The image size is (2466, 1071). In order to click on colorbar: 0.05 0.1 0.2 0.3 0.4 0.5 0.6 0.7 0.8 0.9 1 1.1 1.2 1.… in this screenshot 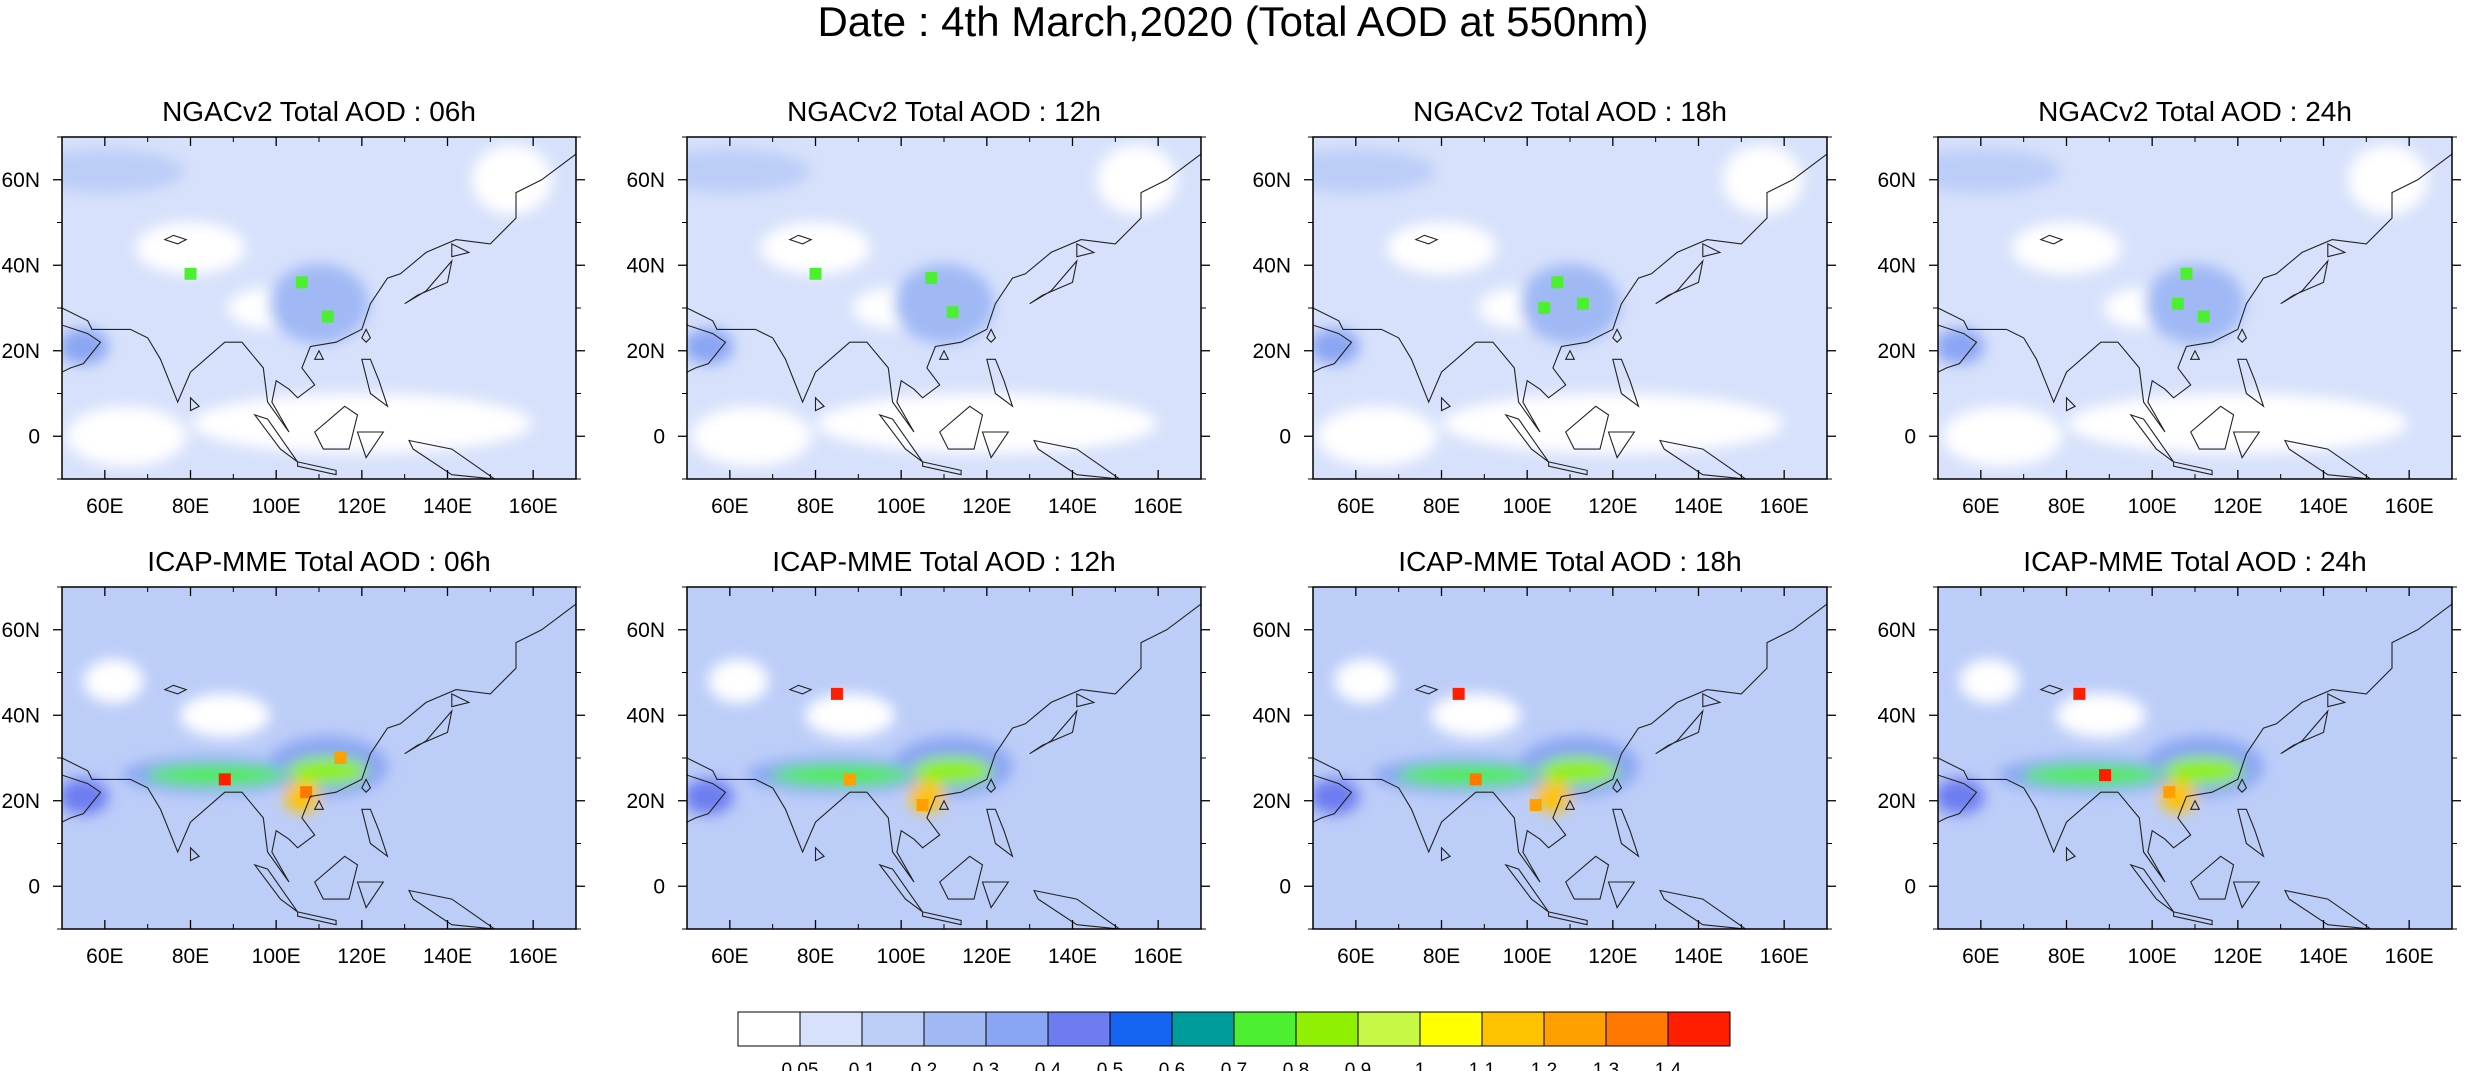, I will do `click(1234, 1041)`.